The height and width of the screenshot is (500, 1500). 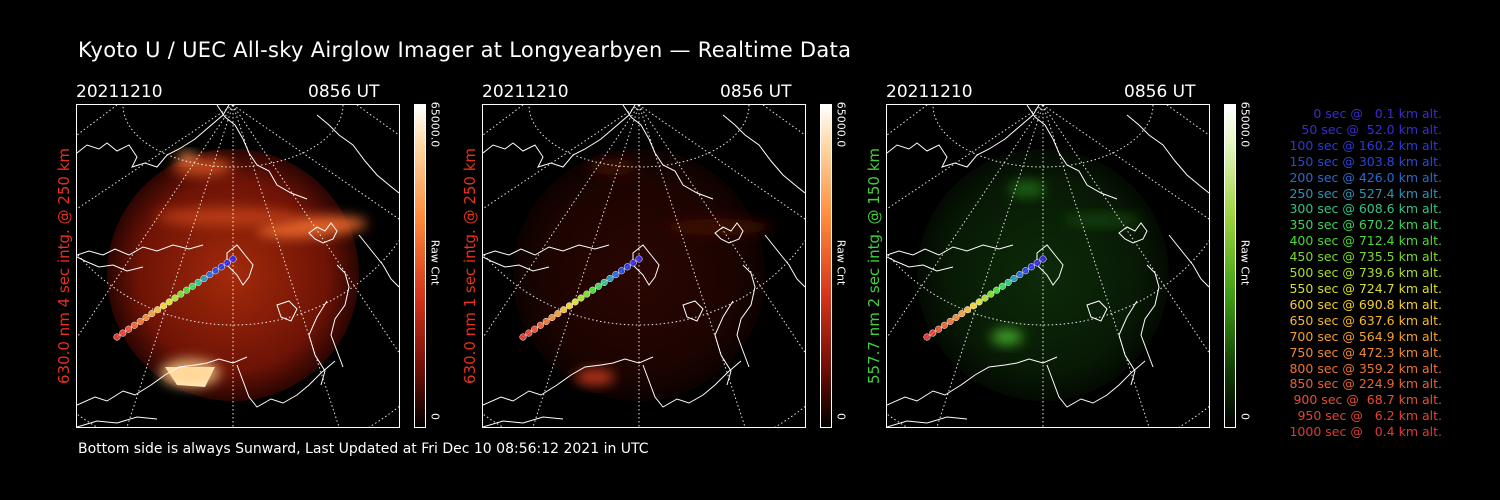 I want to click on legend-item: 200 sec @ 426.0 km alt., so click(x=1365, y=177).